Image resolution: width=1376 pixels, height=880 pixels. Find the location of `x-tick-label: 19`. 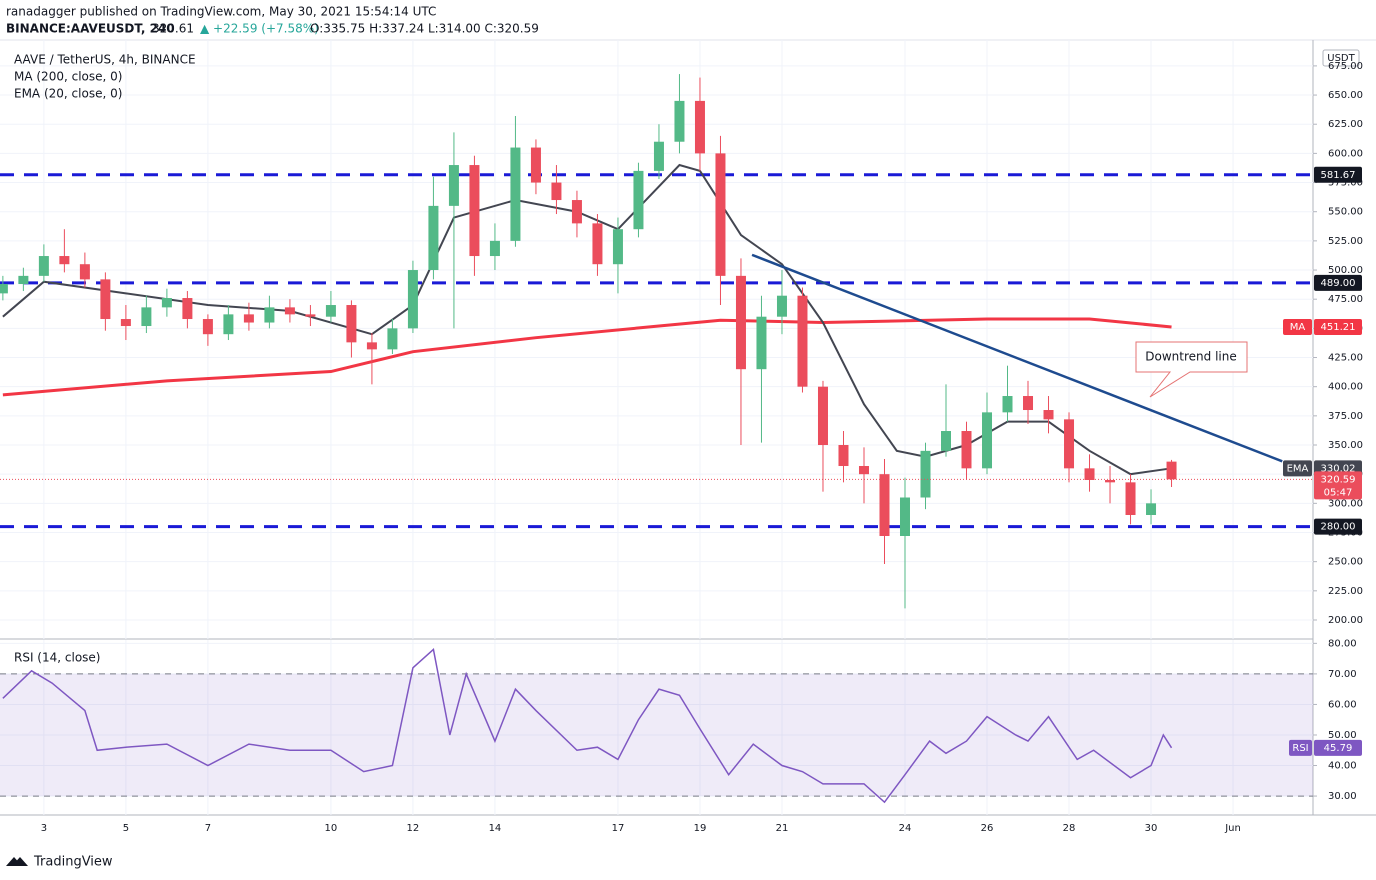

x-tick-label: 19 is located at coordinates (700, 828).